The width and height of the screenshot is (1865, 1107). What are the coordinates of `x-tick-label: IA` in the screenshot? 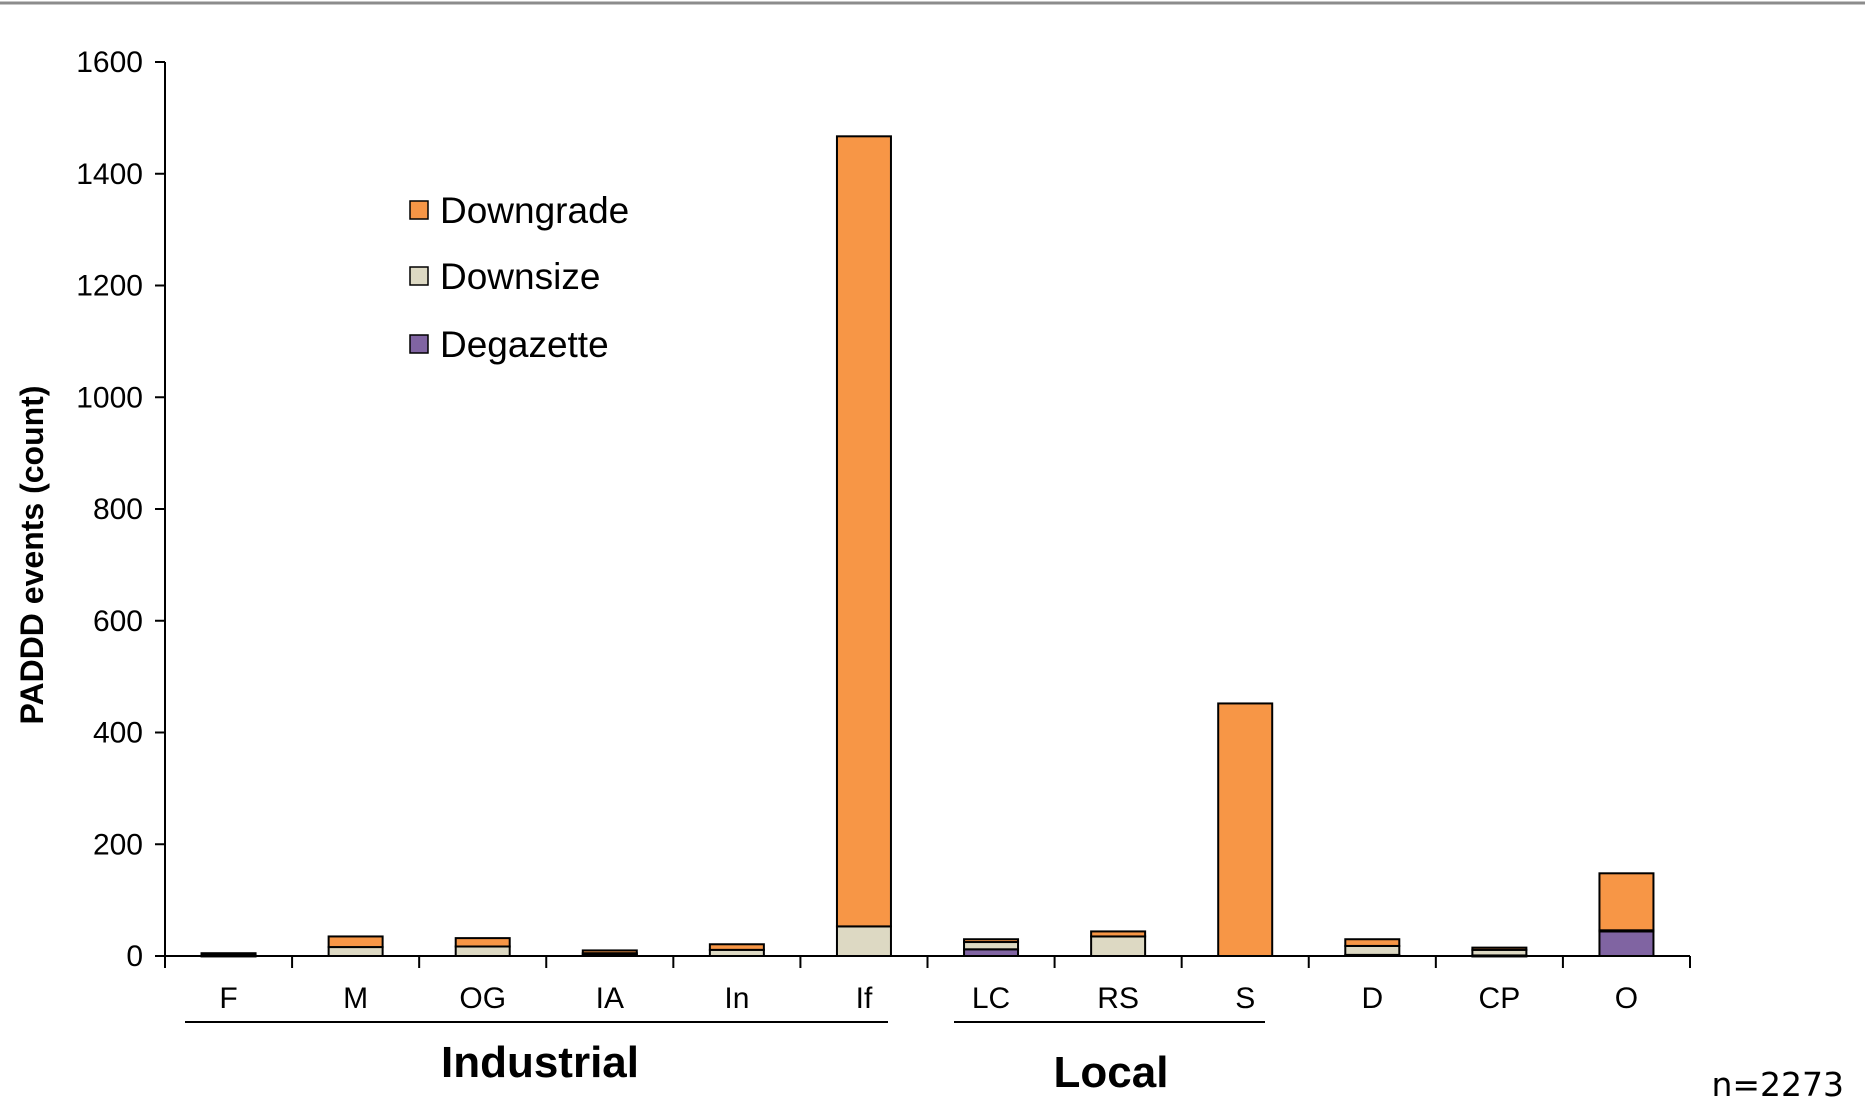 It's located at (610, 998).